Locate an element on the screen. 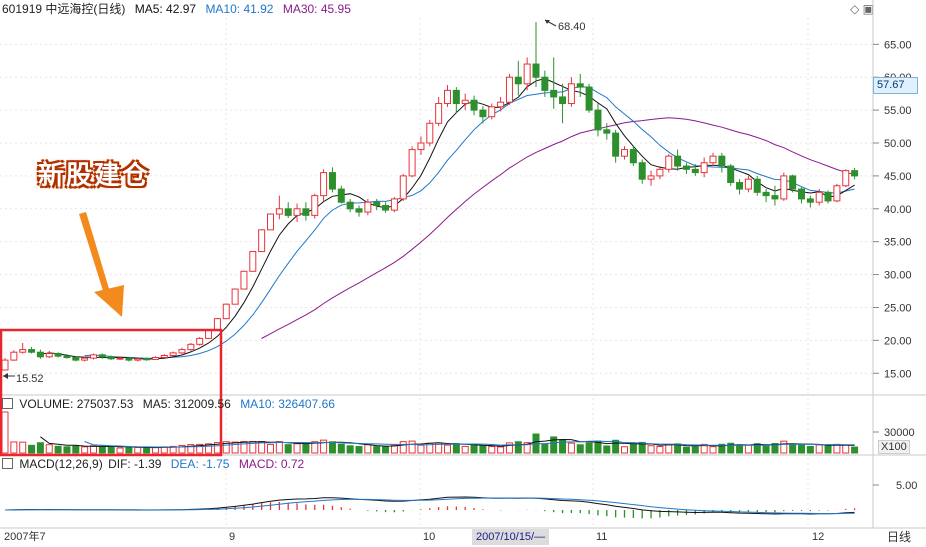 The height and width of the screenshot is (547, 926). volume-ma5-readout: MA5: 312009.56 is located at coordinates (186, 404).